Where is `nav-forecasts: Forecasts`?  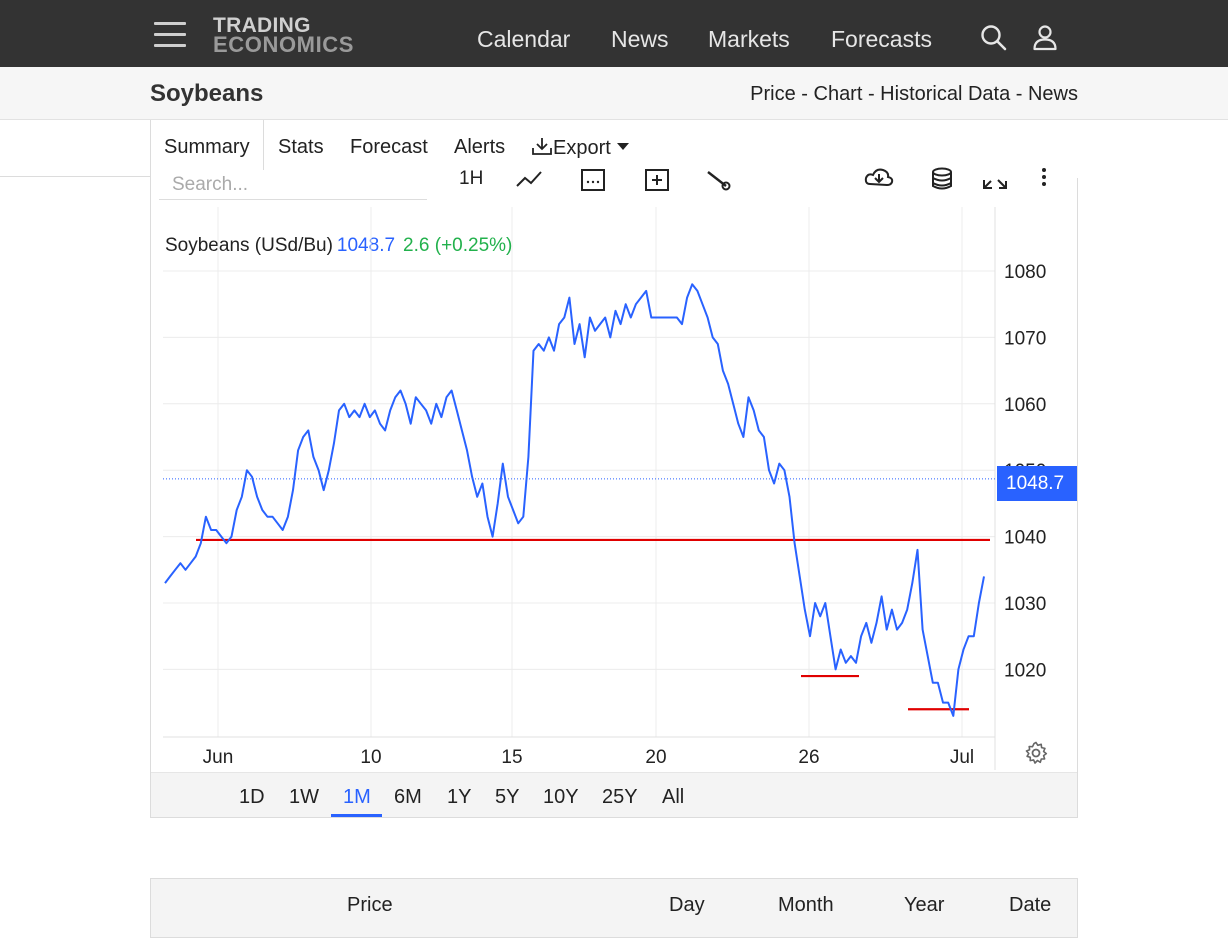 nav-forecasts: Forecasts is located at coordinates (881, 39).